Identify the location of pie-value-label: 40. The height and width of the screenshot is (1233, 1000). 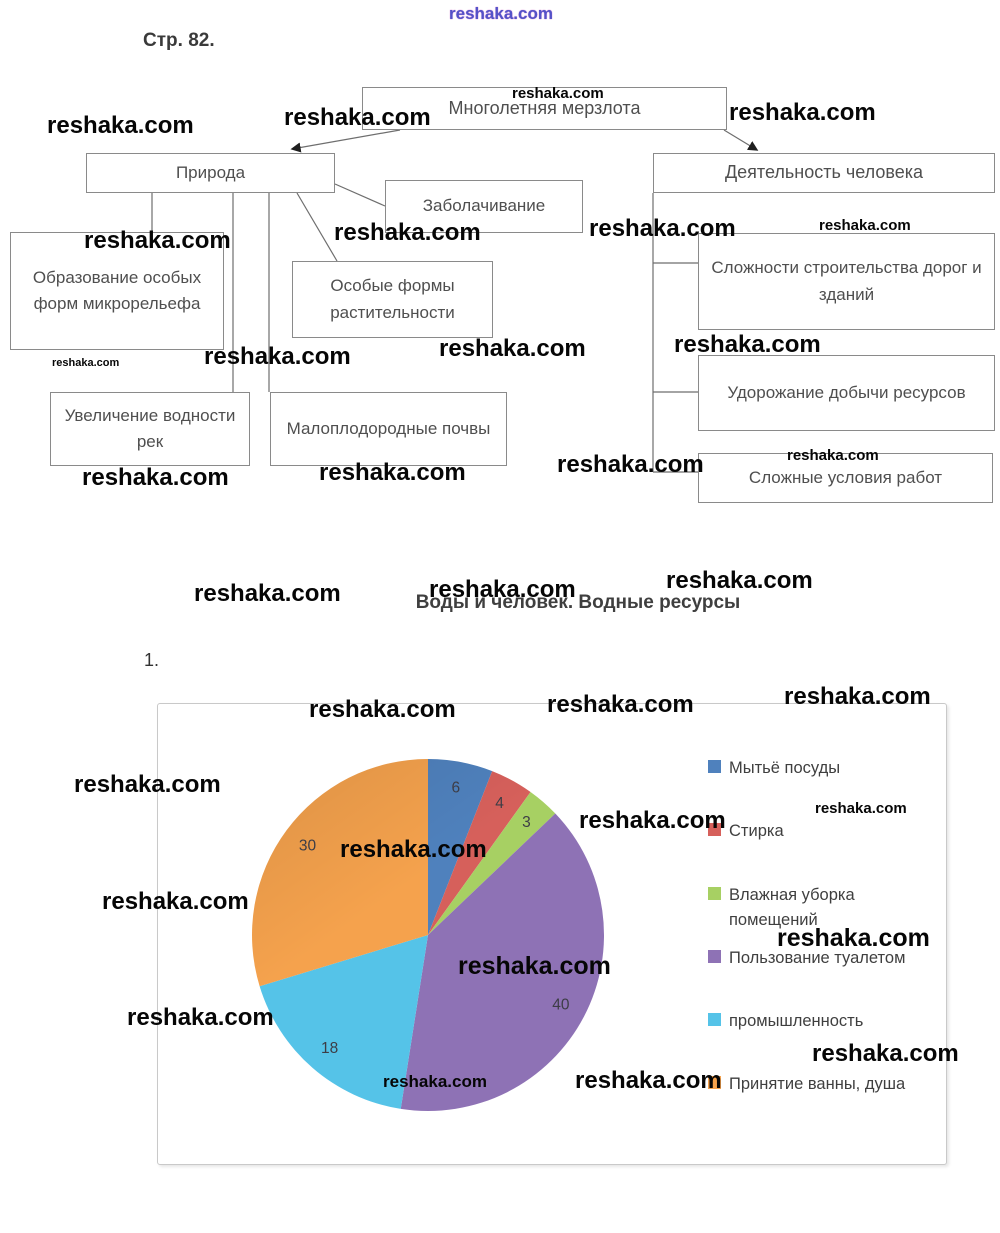
(561, 1005).